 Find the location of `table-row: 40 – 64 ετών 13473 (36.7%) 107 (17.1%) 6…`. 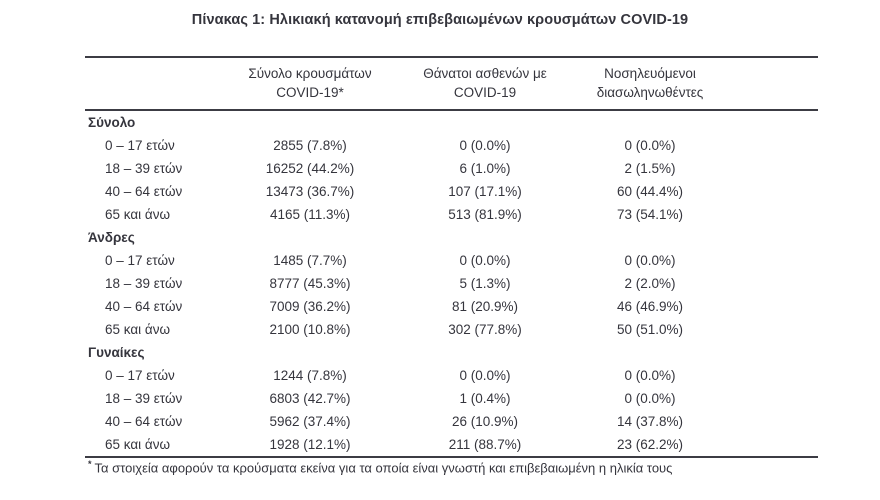

table-row: 40 – 64 ετών 13473 (36.7%) 107 (17.1%) 6… is located at coordinates (451, 191).